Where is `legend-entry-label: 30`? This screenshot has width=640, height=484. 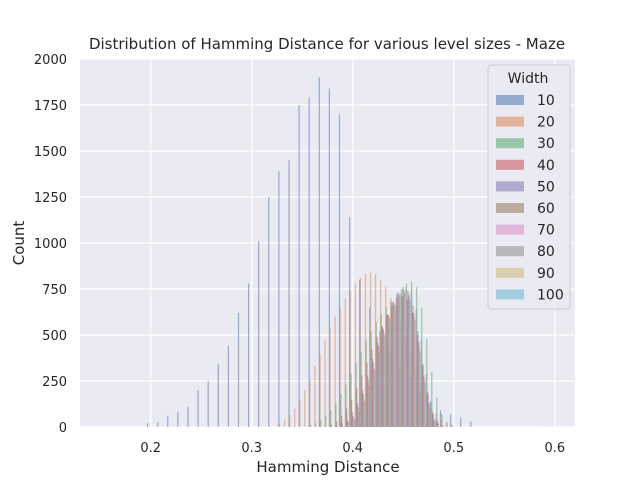 legend-entry-label: 30 is located at coordinates (546, 144).